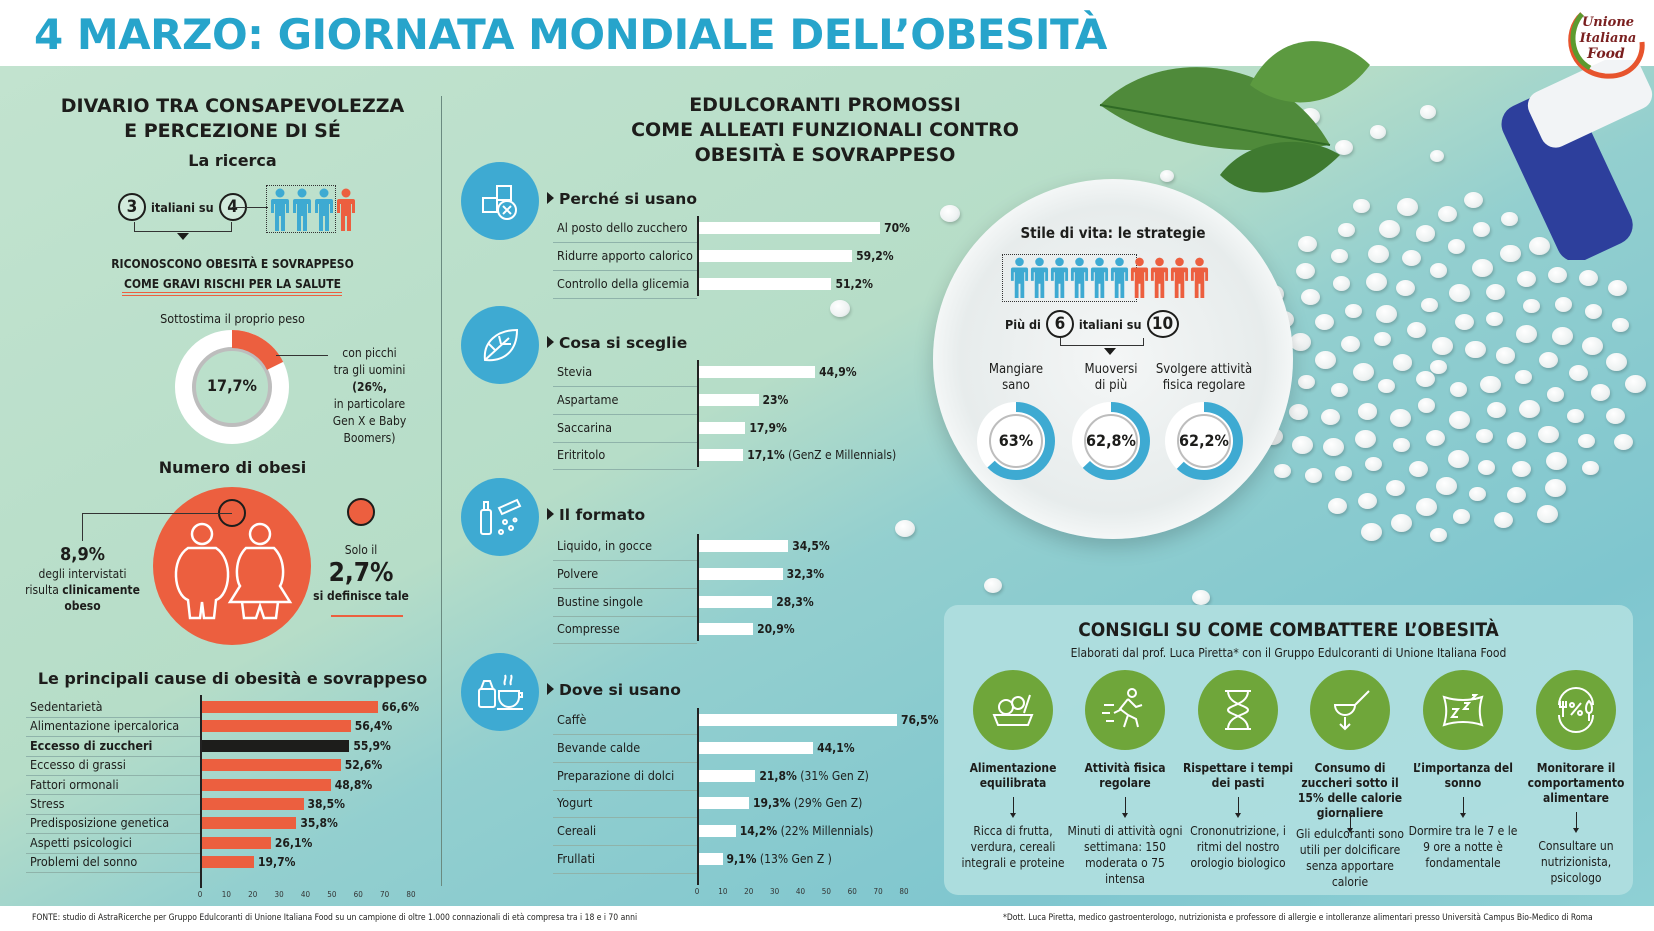 The width and height of the screenshot is (1654, 931). What do you see at coordinates (1234, 117) in the screenshot?
I see `stevia-leaves-image` at bounding box center [1234, 117].